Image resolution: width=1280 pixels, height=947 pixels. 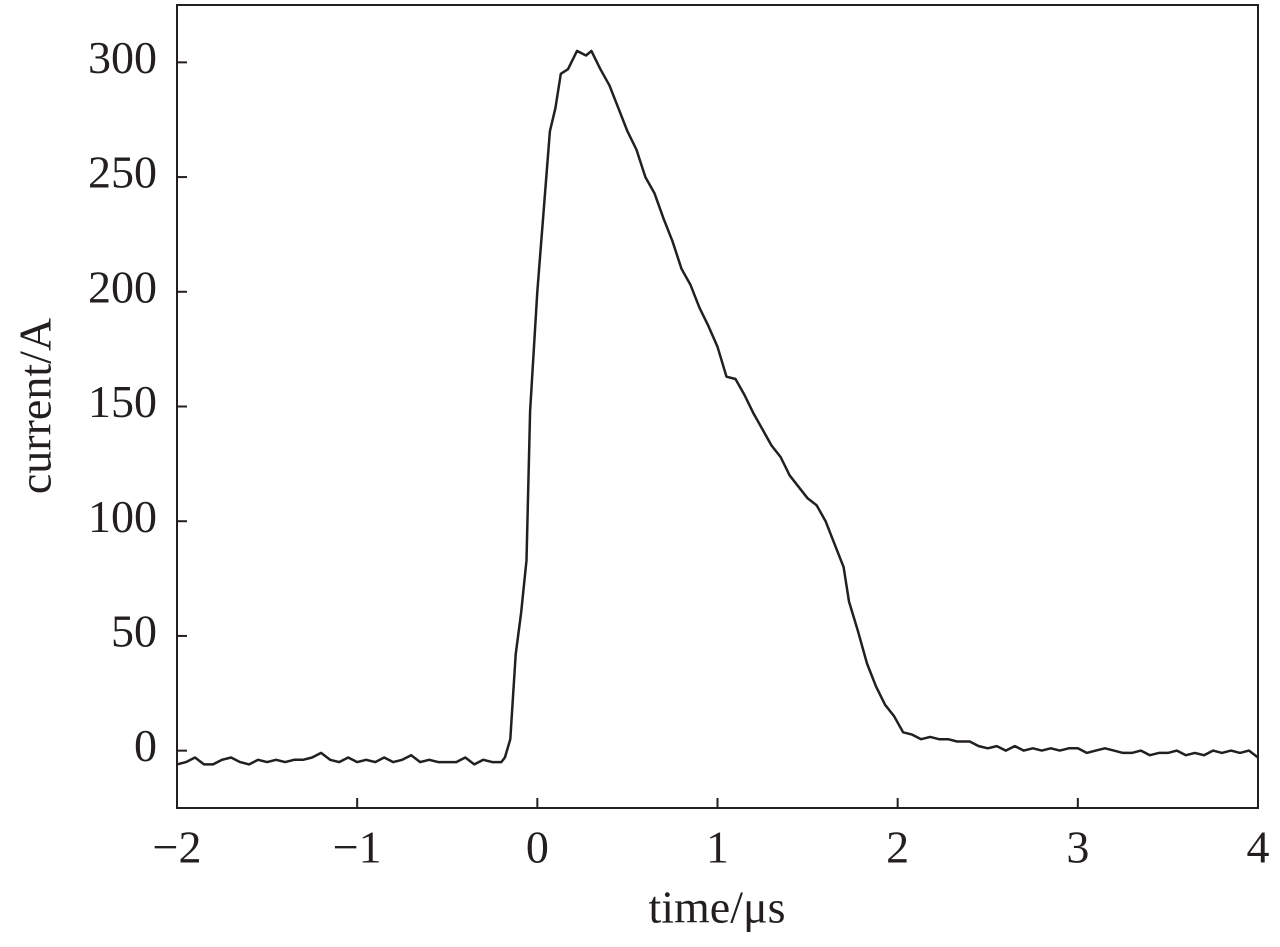 I want to click on x-tick-label: −1, so click(x=357, y=847).